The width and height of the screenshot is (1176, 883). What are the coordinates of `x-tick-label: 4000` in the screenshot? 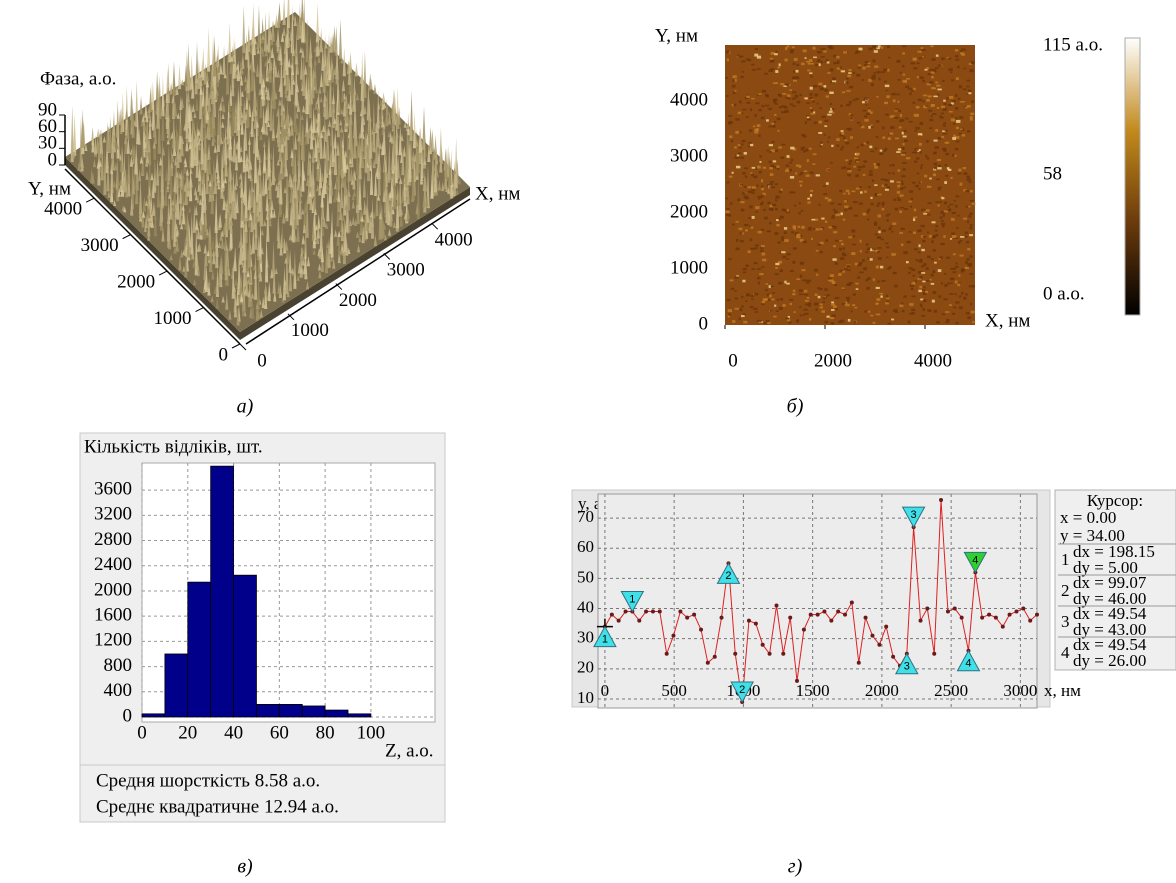 It's located at (454, 240).